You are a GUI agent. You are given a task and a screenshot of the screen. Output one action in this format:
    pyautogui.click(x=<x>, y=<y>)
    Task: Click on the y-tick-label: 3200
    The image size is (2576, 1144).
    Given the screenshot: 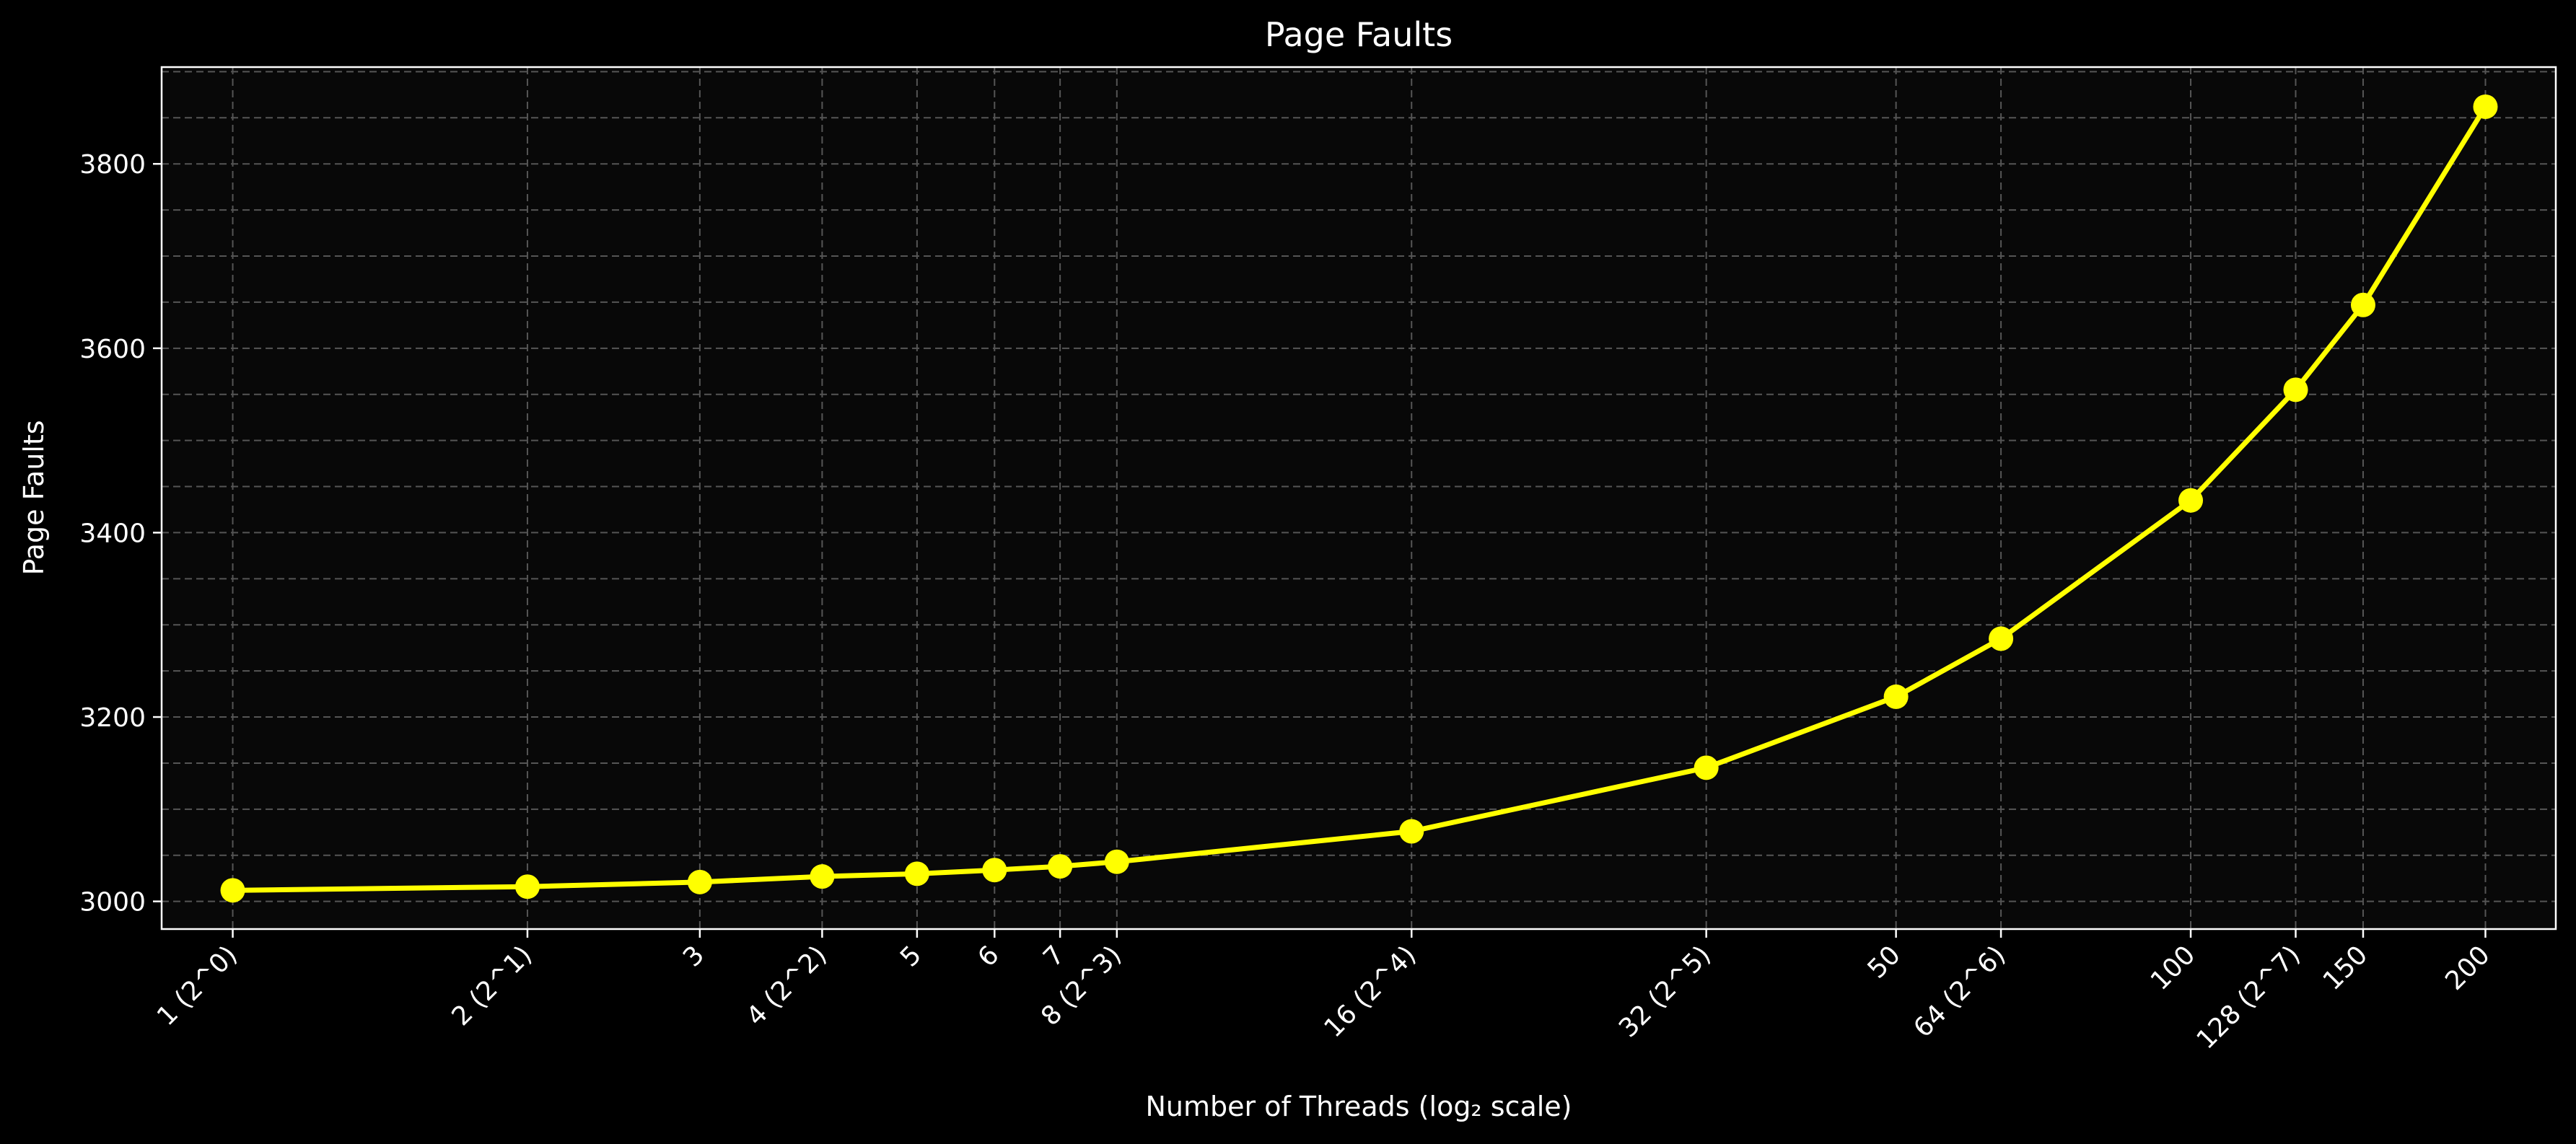 What is the action you would take?
    pyautogui.click(x=112, y=718)
    